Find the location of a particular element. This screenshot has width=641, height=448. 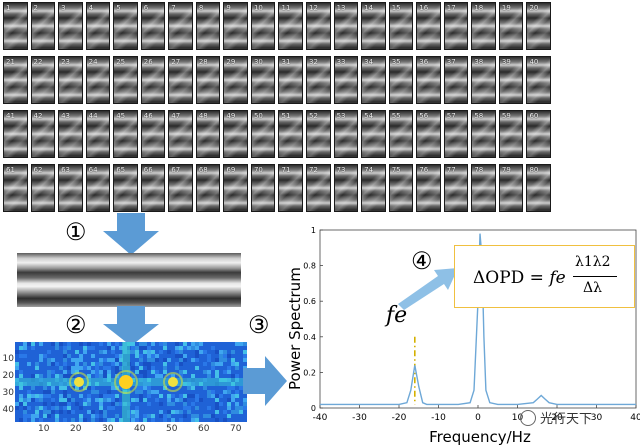

frame-thumbnail: 25 is located at coordinates (125, 80).